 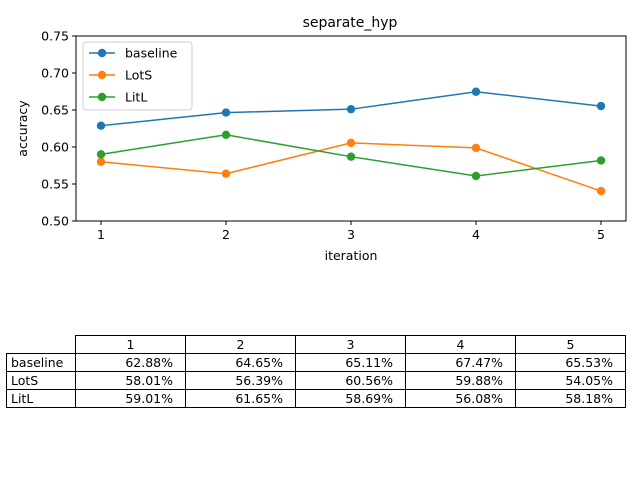 What do you see at coordinates (460, 380) in the screenshot?
I see `table-cell: 59.88%` at bounding box center [460, 380].